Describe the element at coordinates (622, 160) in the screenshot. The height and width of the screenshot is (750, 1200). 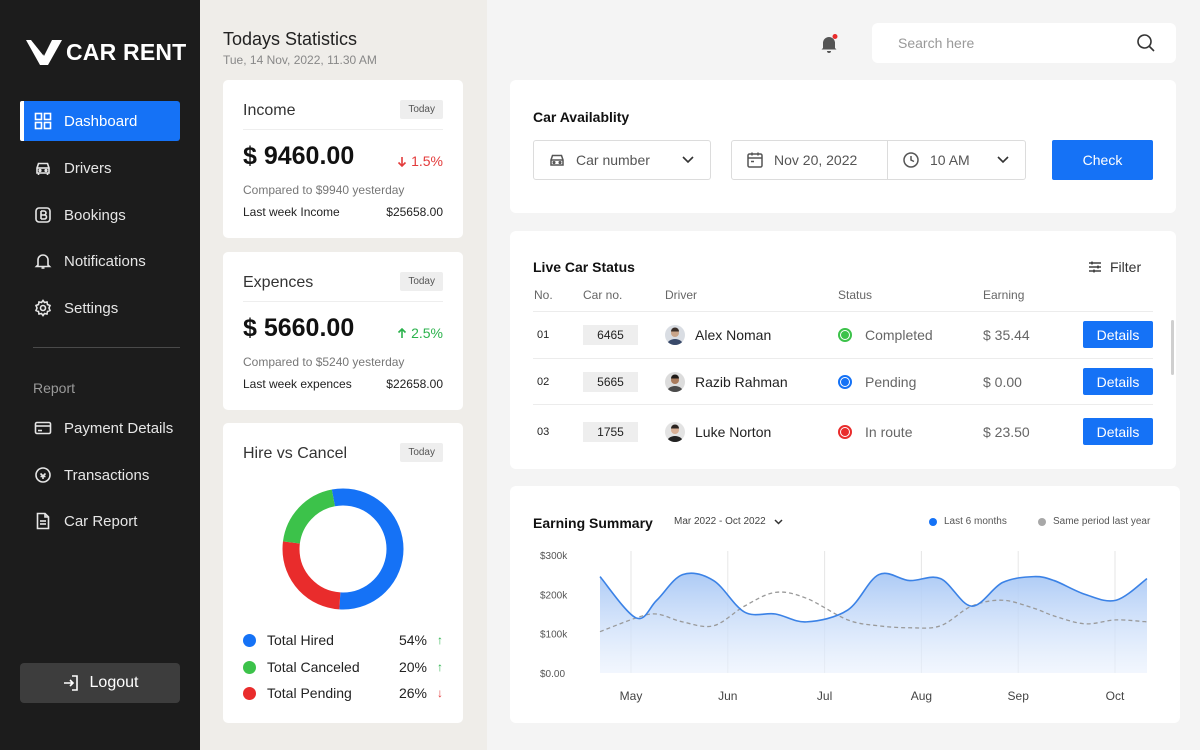
I see `car-number-select: Car number` at that location.